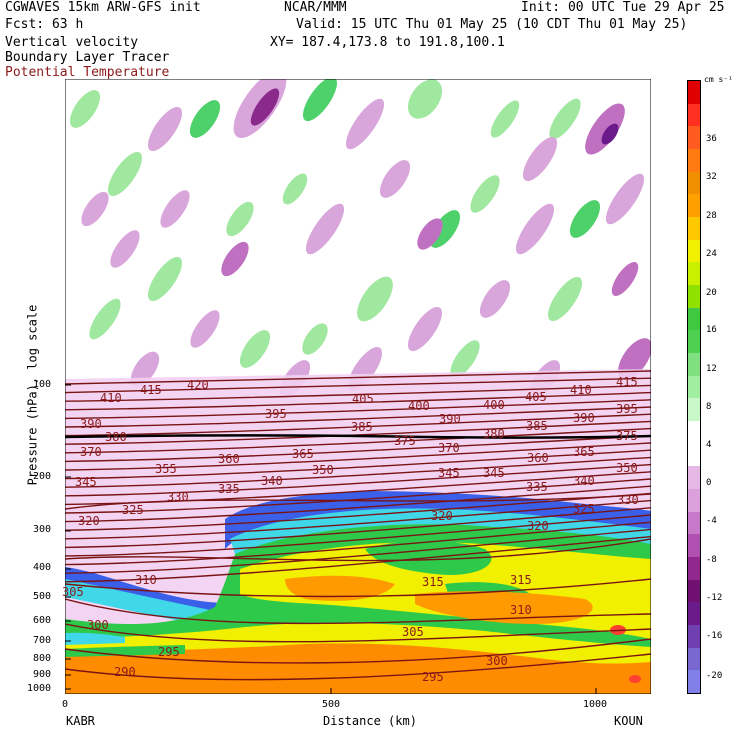 This screenshot has height=740, width=740. What do you see at coordinates (449, 448) in the screenshot?
I see `theta-contour-label: 370` at bounding box center [449, 448].